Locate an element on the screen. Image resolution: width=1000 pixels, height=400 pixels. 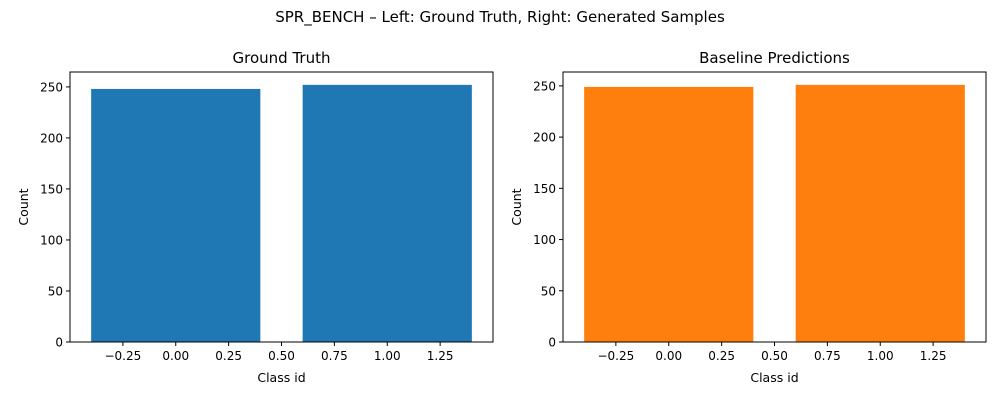
chart-title-0: Ground Truth is located at coordinates (282, 58).